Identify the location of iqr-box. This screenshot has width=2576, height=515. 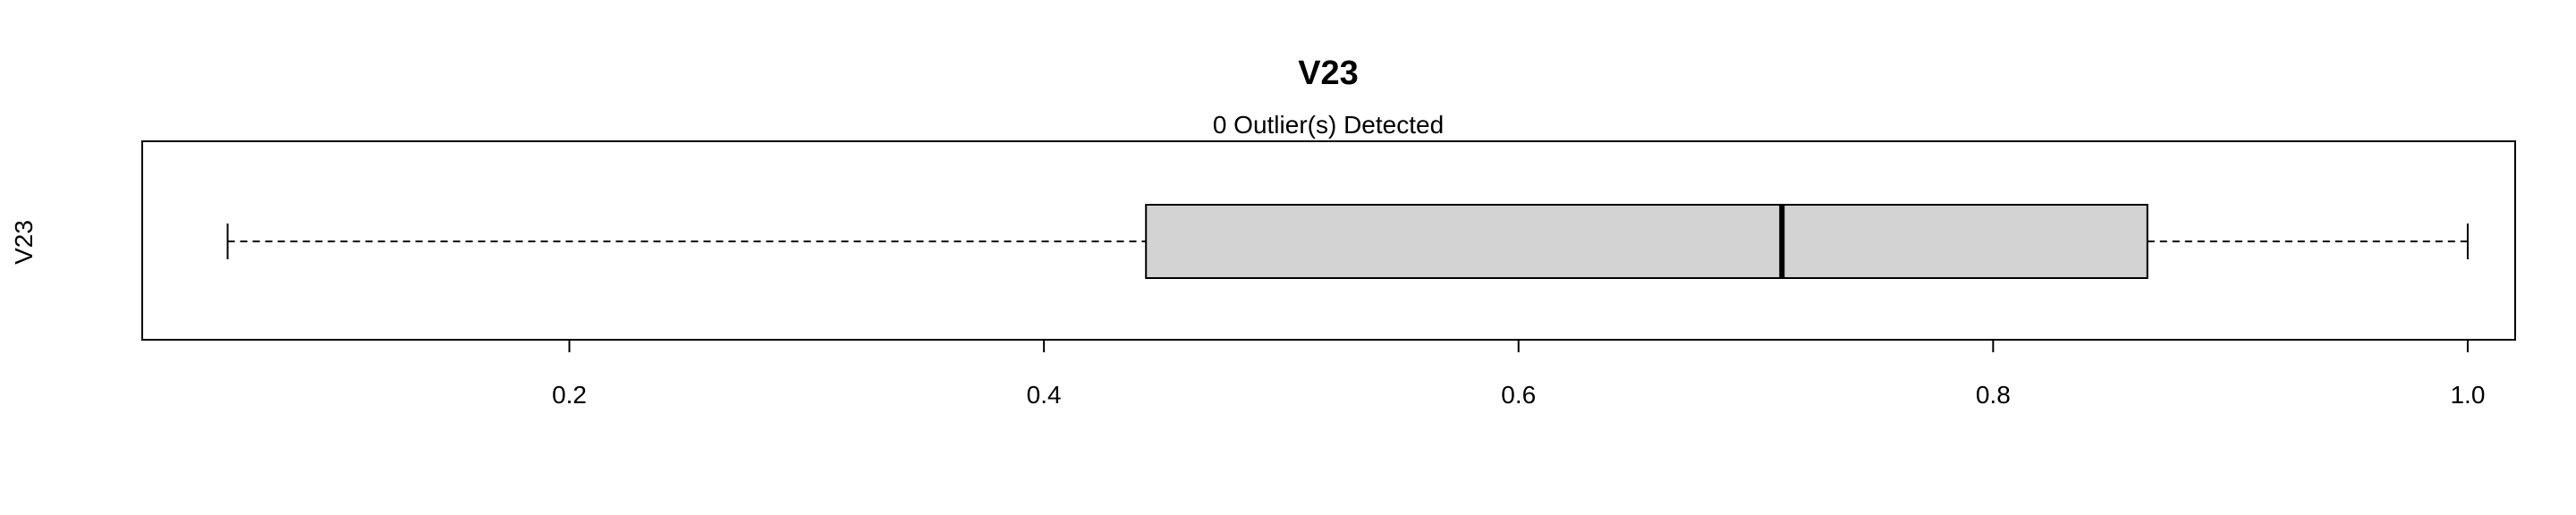
(1646, 241).